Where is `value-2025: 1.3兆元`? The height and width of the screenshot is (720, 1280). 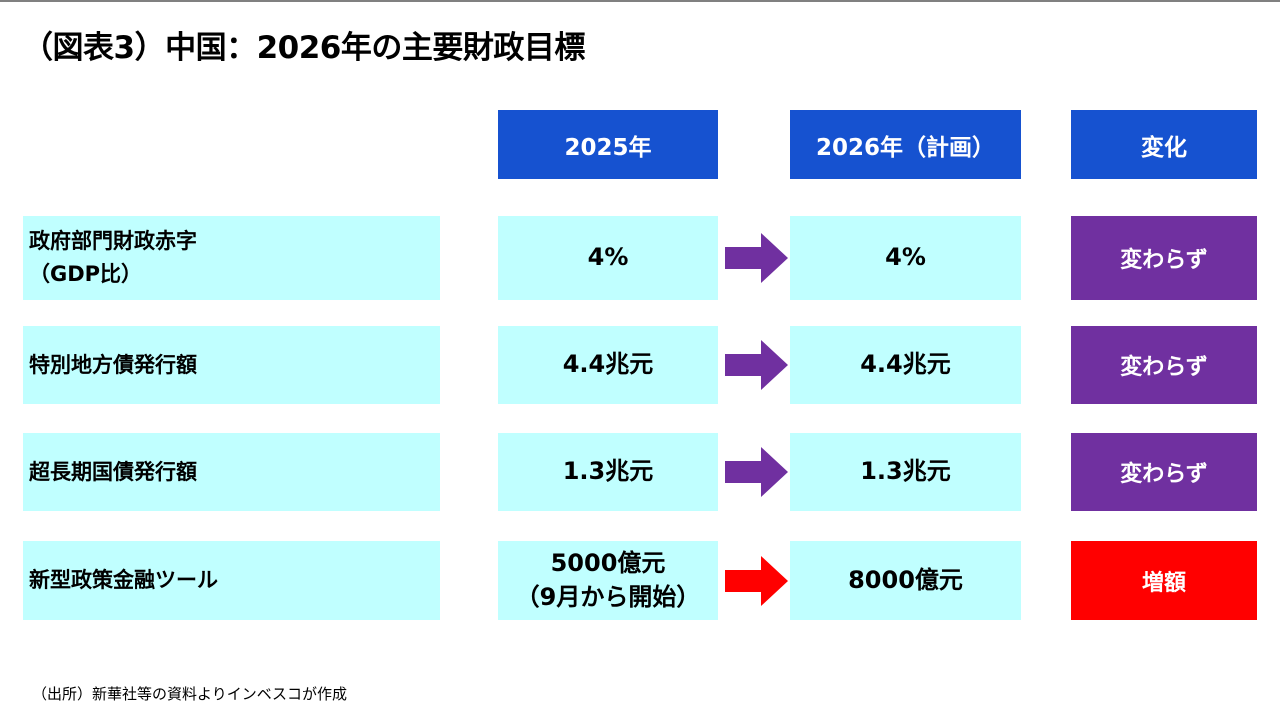
value-2025: 1.3兆元 is located at coordinates (608, 472).